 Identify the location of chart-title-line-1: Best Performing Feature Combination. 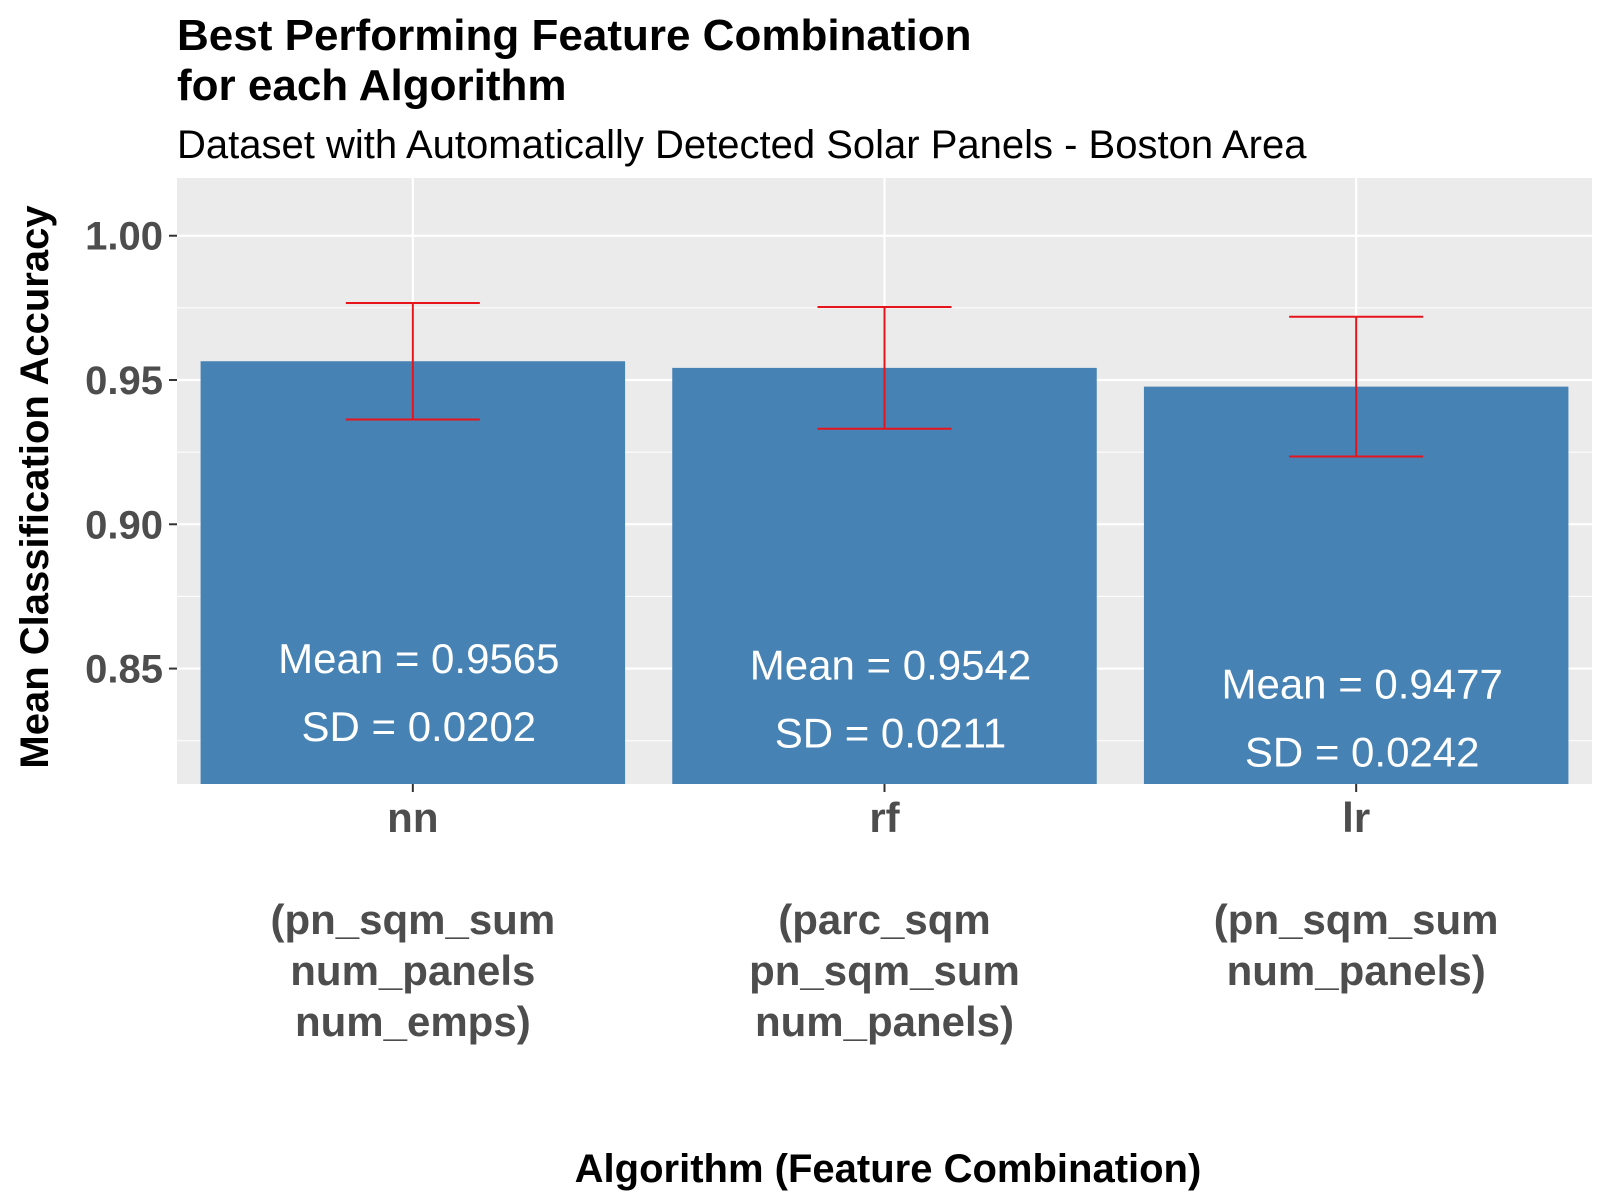
(574, 35).